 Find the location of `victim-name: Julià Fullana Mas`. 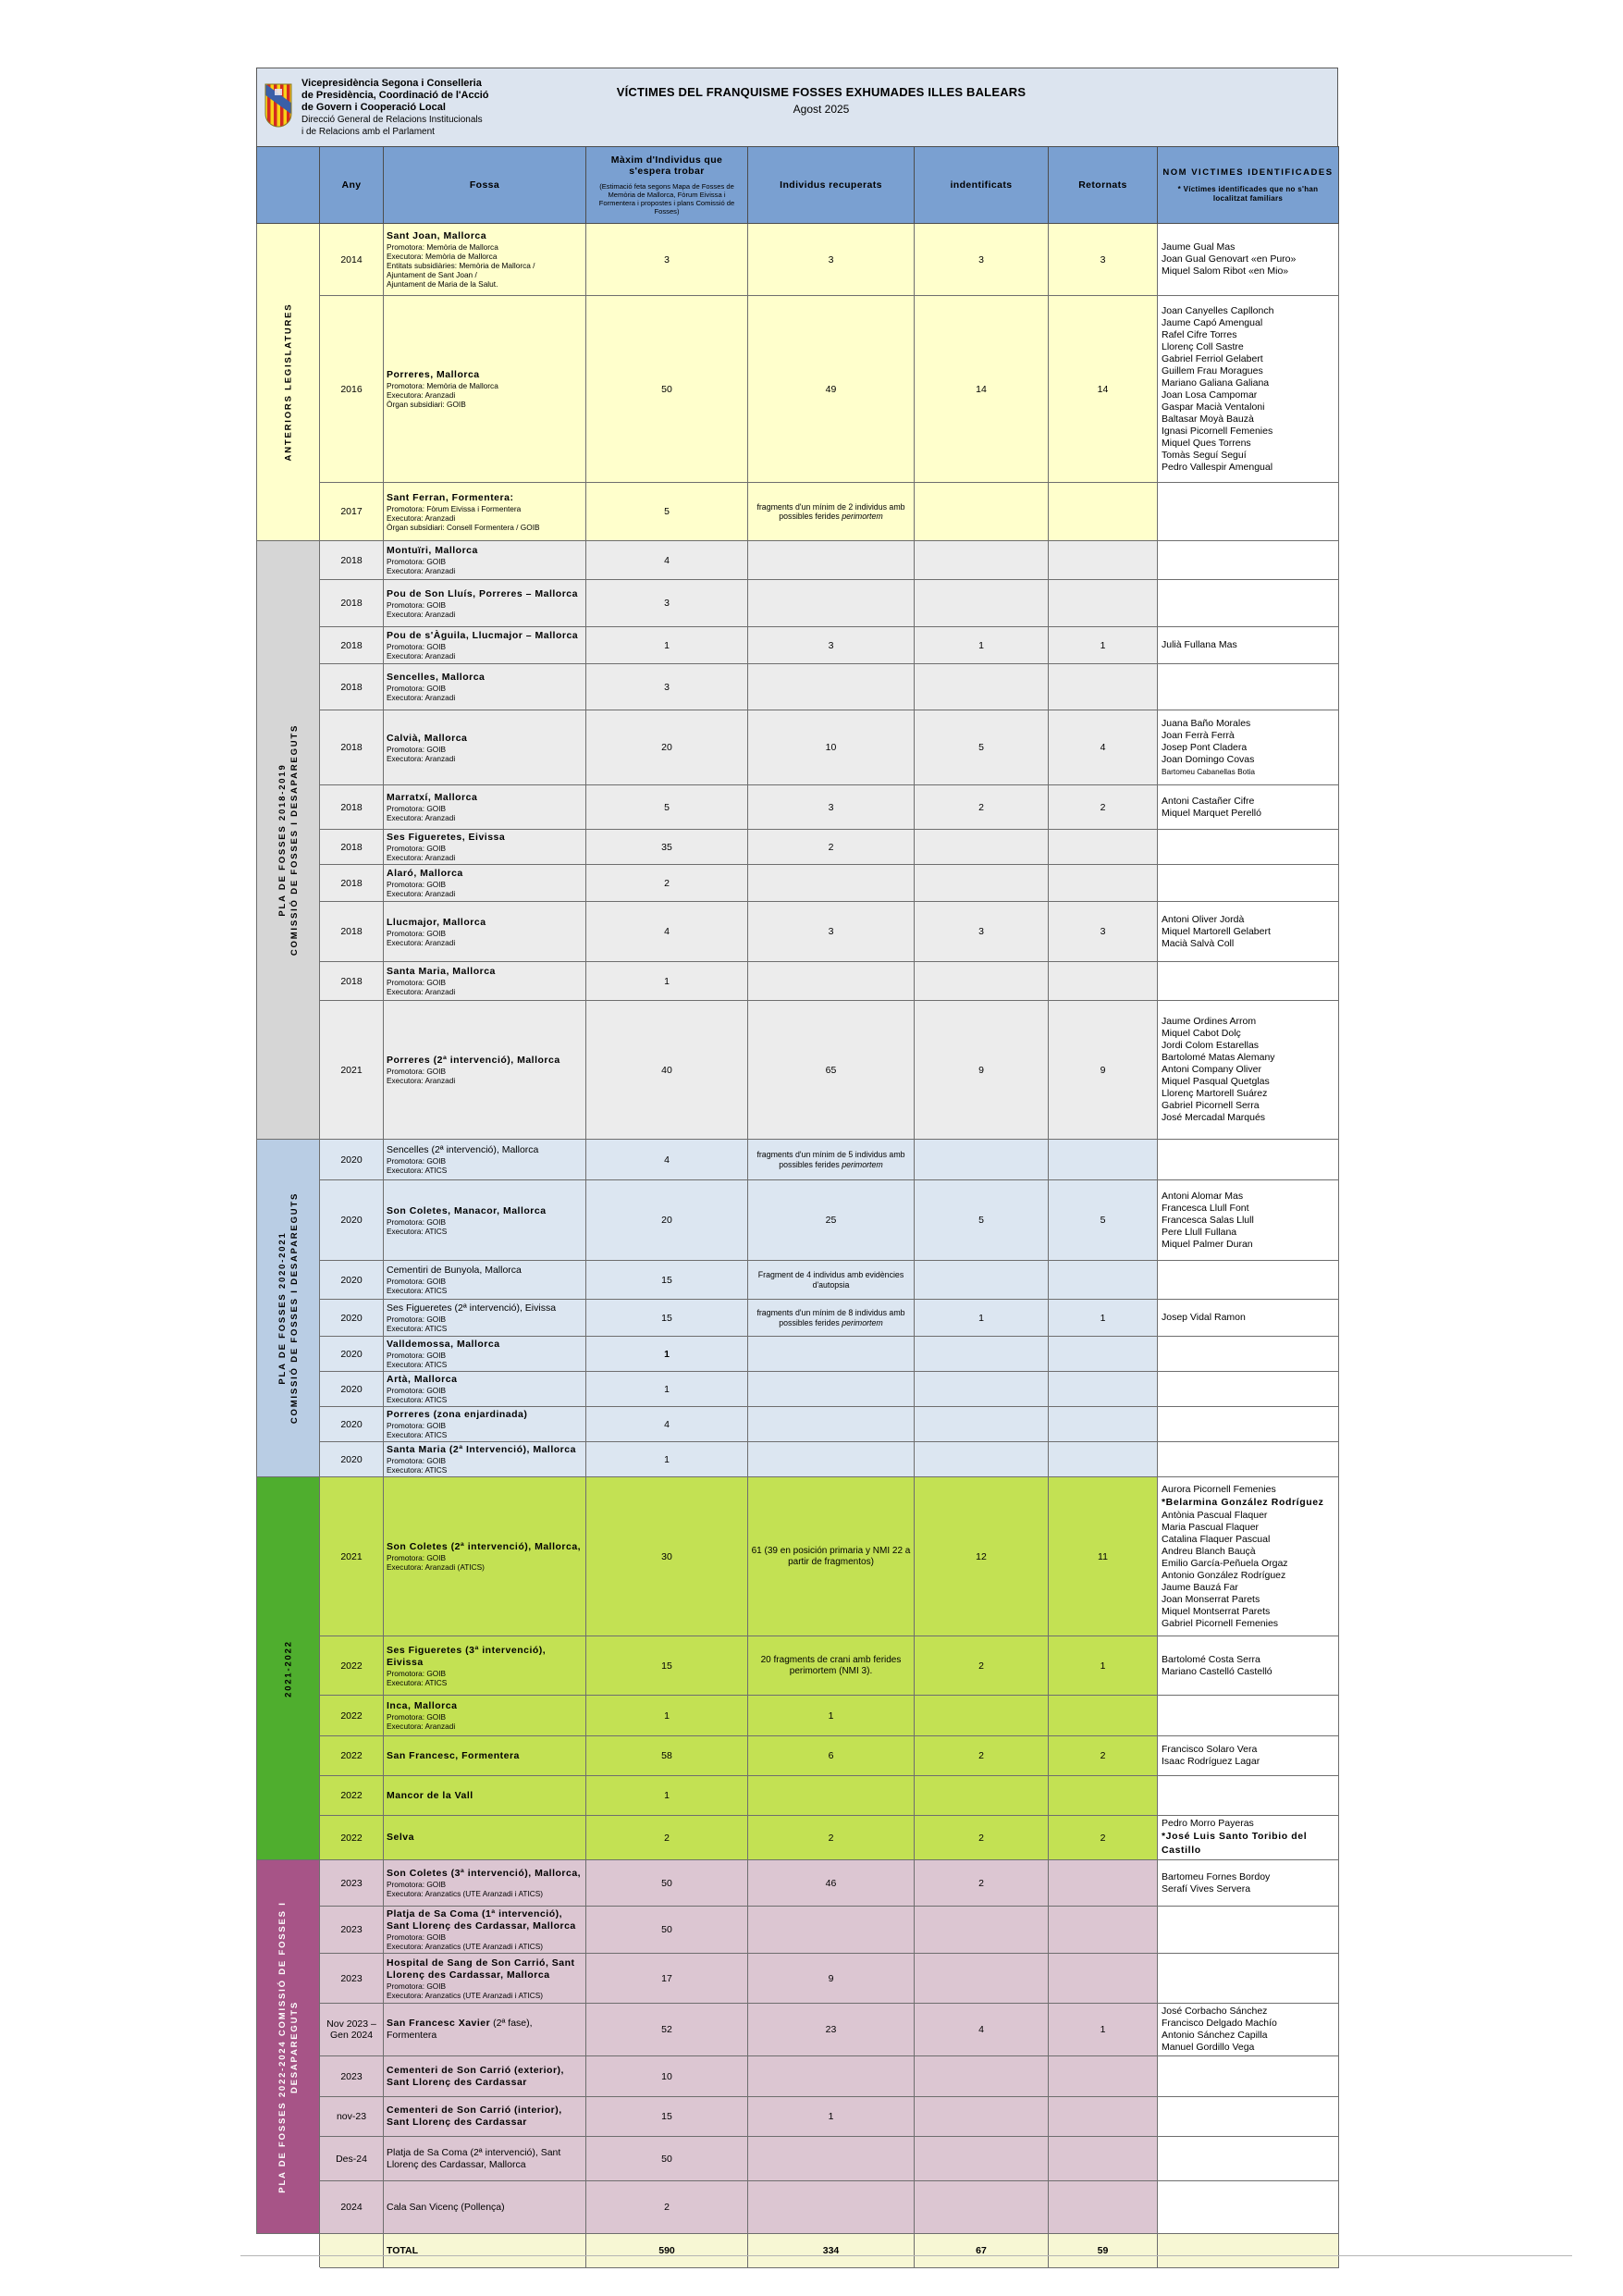

victim-name: Julià Fullana Mas is located at coordinates (1199, 644).